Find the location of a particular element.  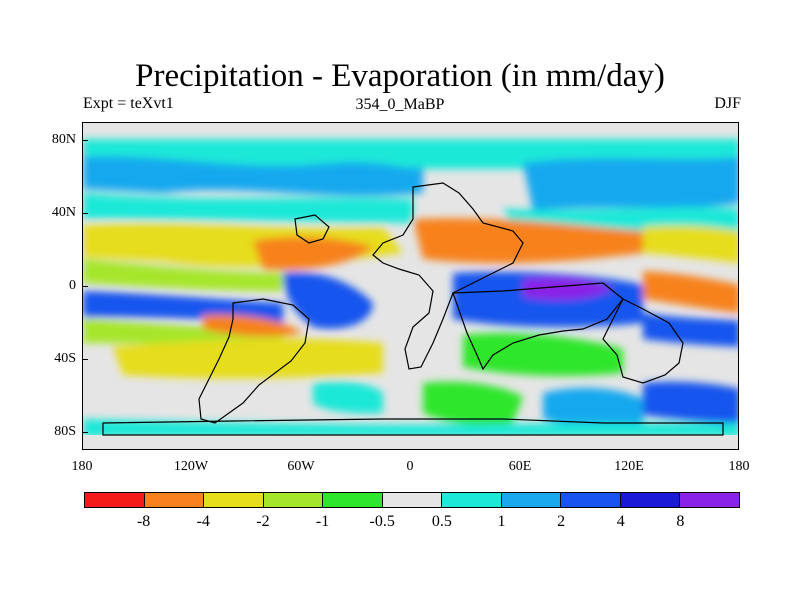

map-title: Precipitation - Evaporation (in mm/day) is located at coordinates (400, 76).